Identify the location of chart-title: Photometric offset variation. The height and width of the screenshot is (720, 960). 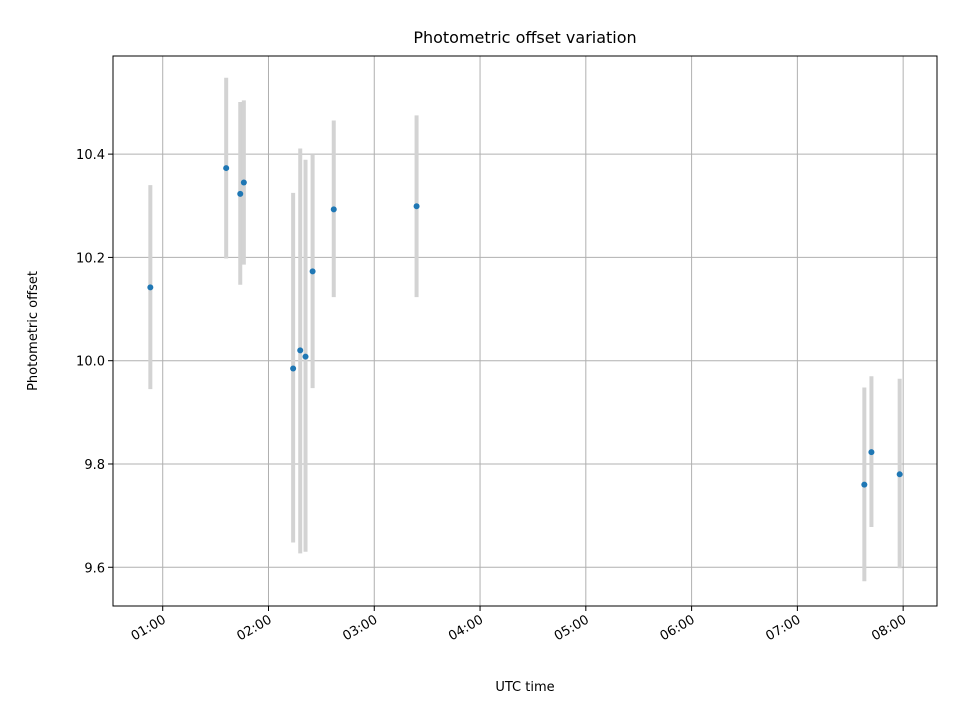
(524, 37).